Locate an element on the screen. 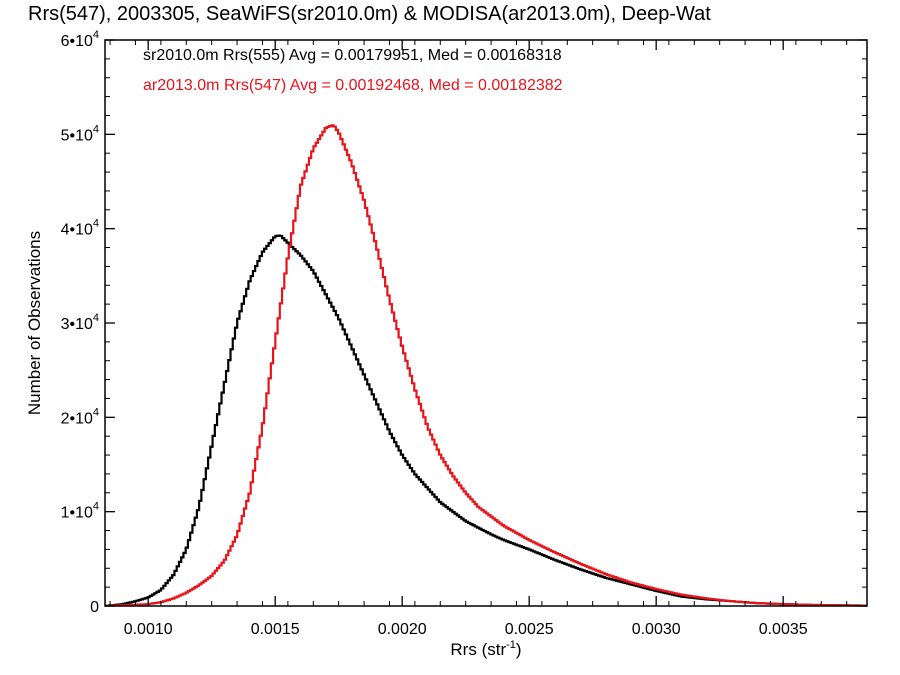 The height and width of the screenshot is (675, 900). y-tick-label: 6•104 is located at coordinates (80, 39).